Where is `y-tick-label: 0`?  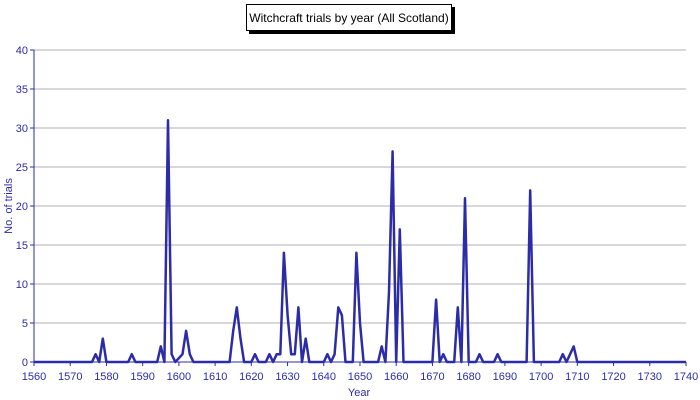 y-tick-label: 0 is located at coordinates (25, 363).